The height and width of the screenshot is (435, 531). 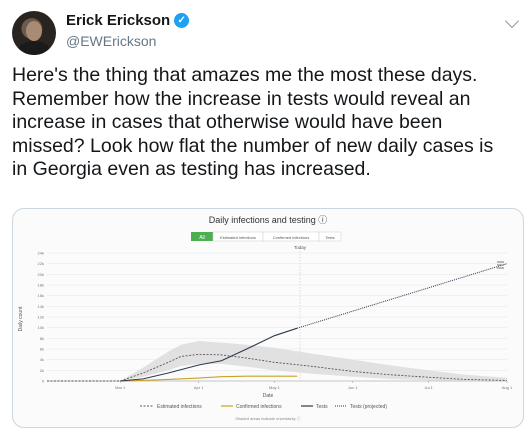 What do you see at coordinates (300, 247) in the screenshot?
I see `today-label: Today` at bounding box center [300, 247].